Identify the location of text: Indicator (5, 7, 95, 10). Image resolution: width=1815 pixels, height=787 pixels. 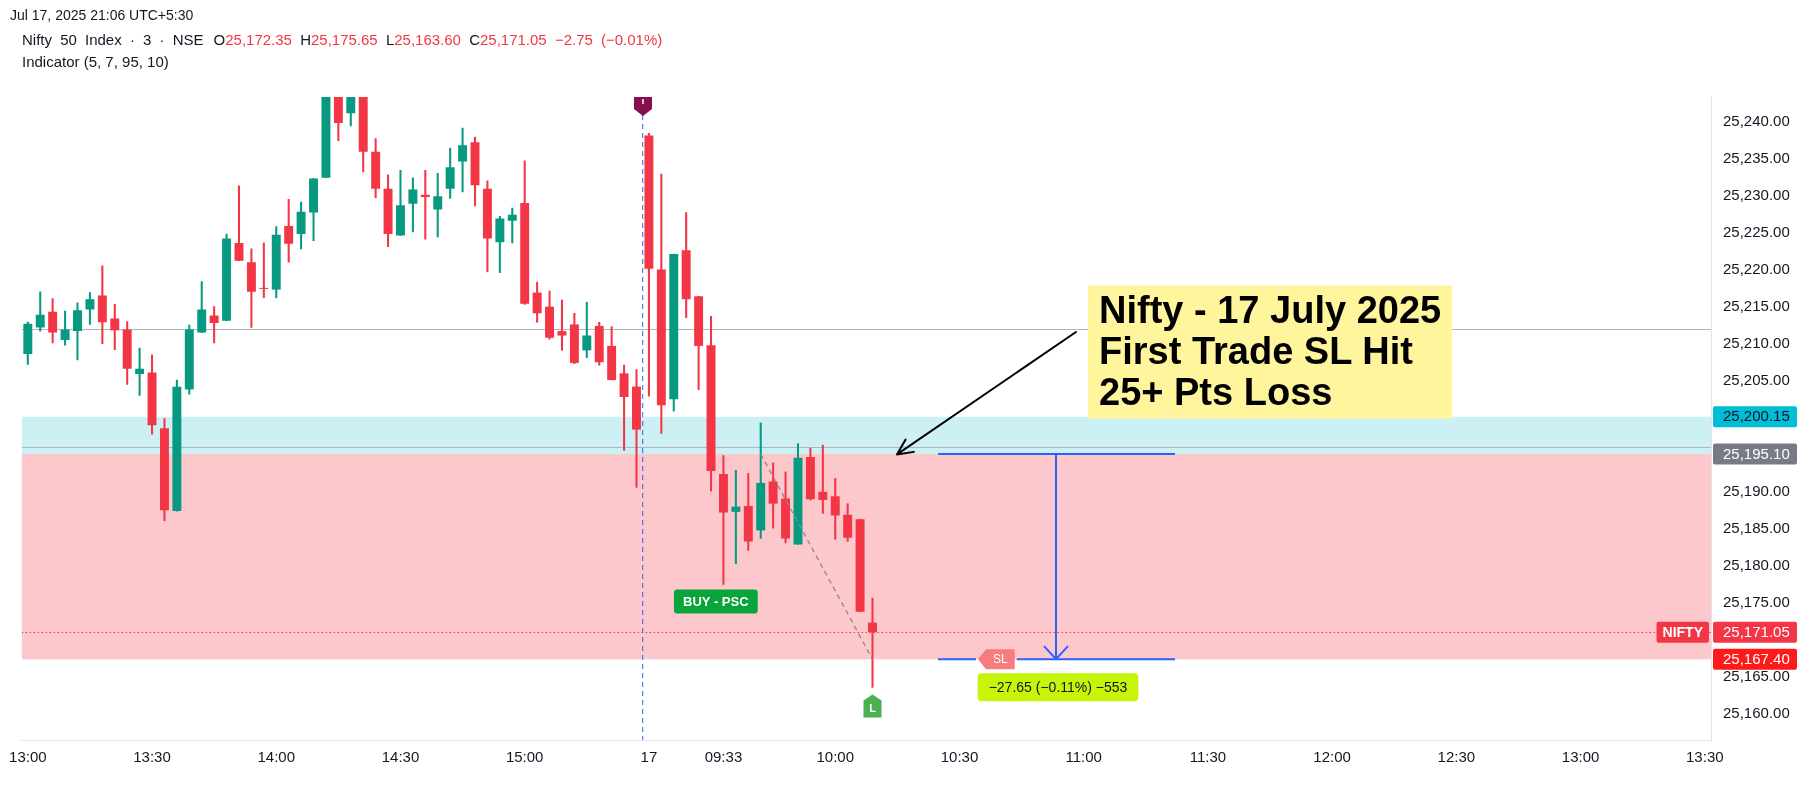
(95, 62).